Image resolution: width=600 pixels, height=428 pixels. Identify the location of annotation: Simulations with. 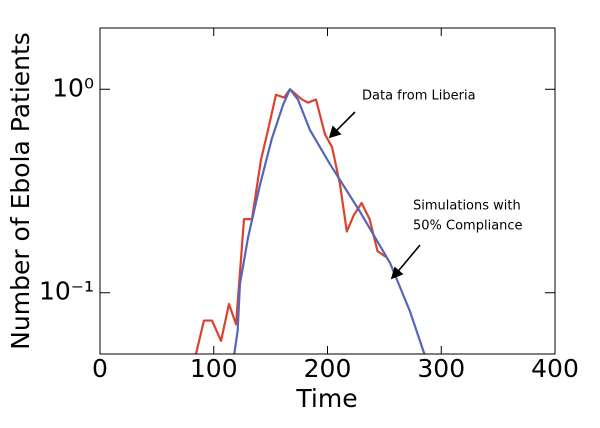
(467, 206).